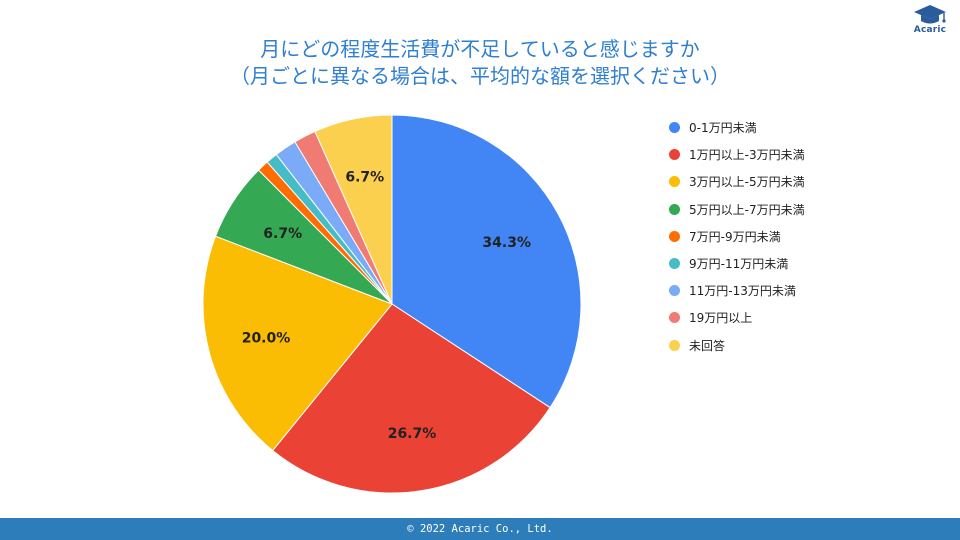 The width and height of the screenshot is (960, 540). Describe the element at coordinates (412, 434) in the screenshot. I see `slice-data-label-1: 26.7%` at that location.